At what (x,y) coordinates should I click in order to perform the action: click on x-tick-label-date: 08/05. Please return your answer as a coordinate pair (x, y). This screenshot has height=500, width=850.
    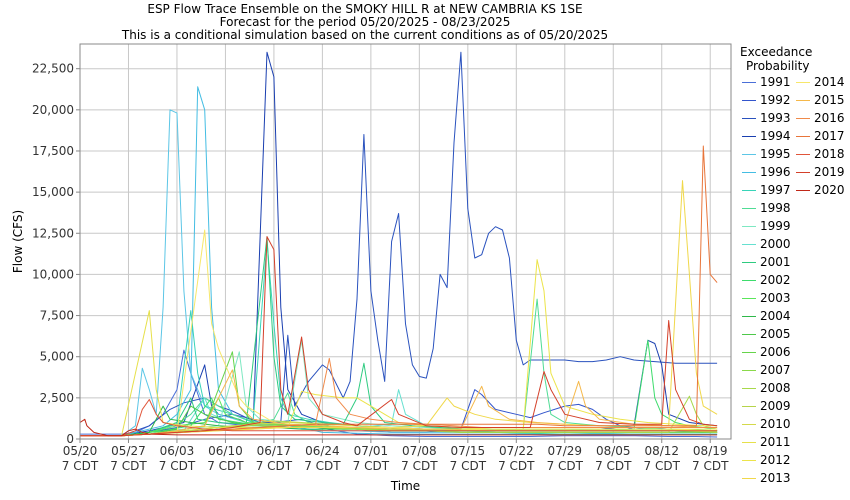
    Looking at the image, I should click on (613, 451).